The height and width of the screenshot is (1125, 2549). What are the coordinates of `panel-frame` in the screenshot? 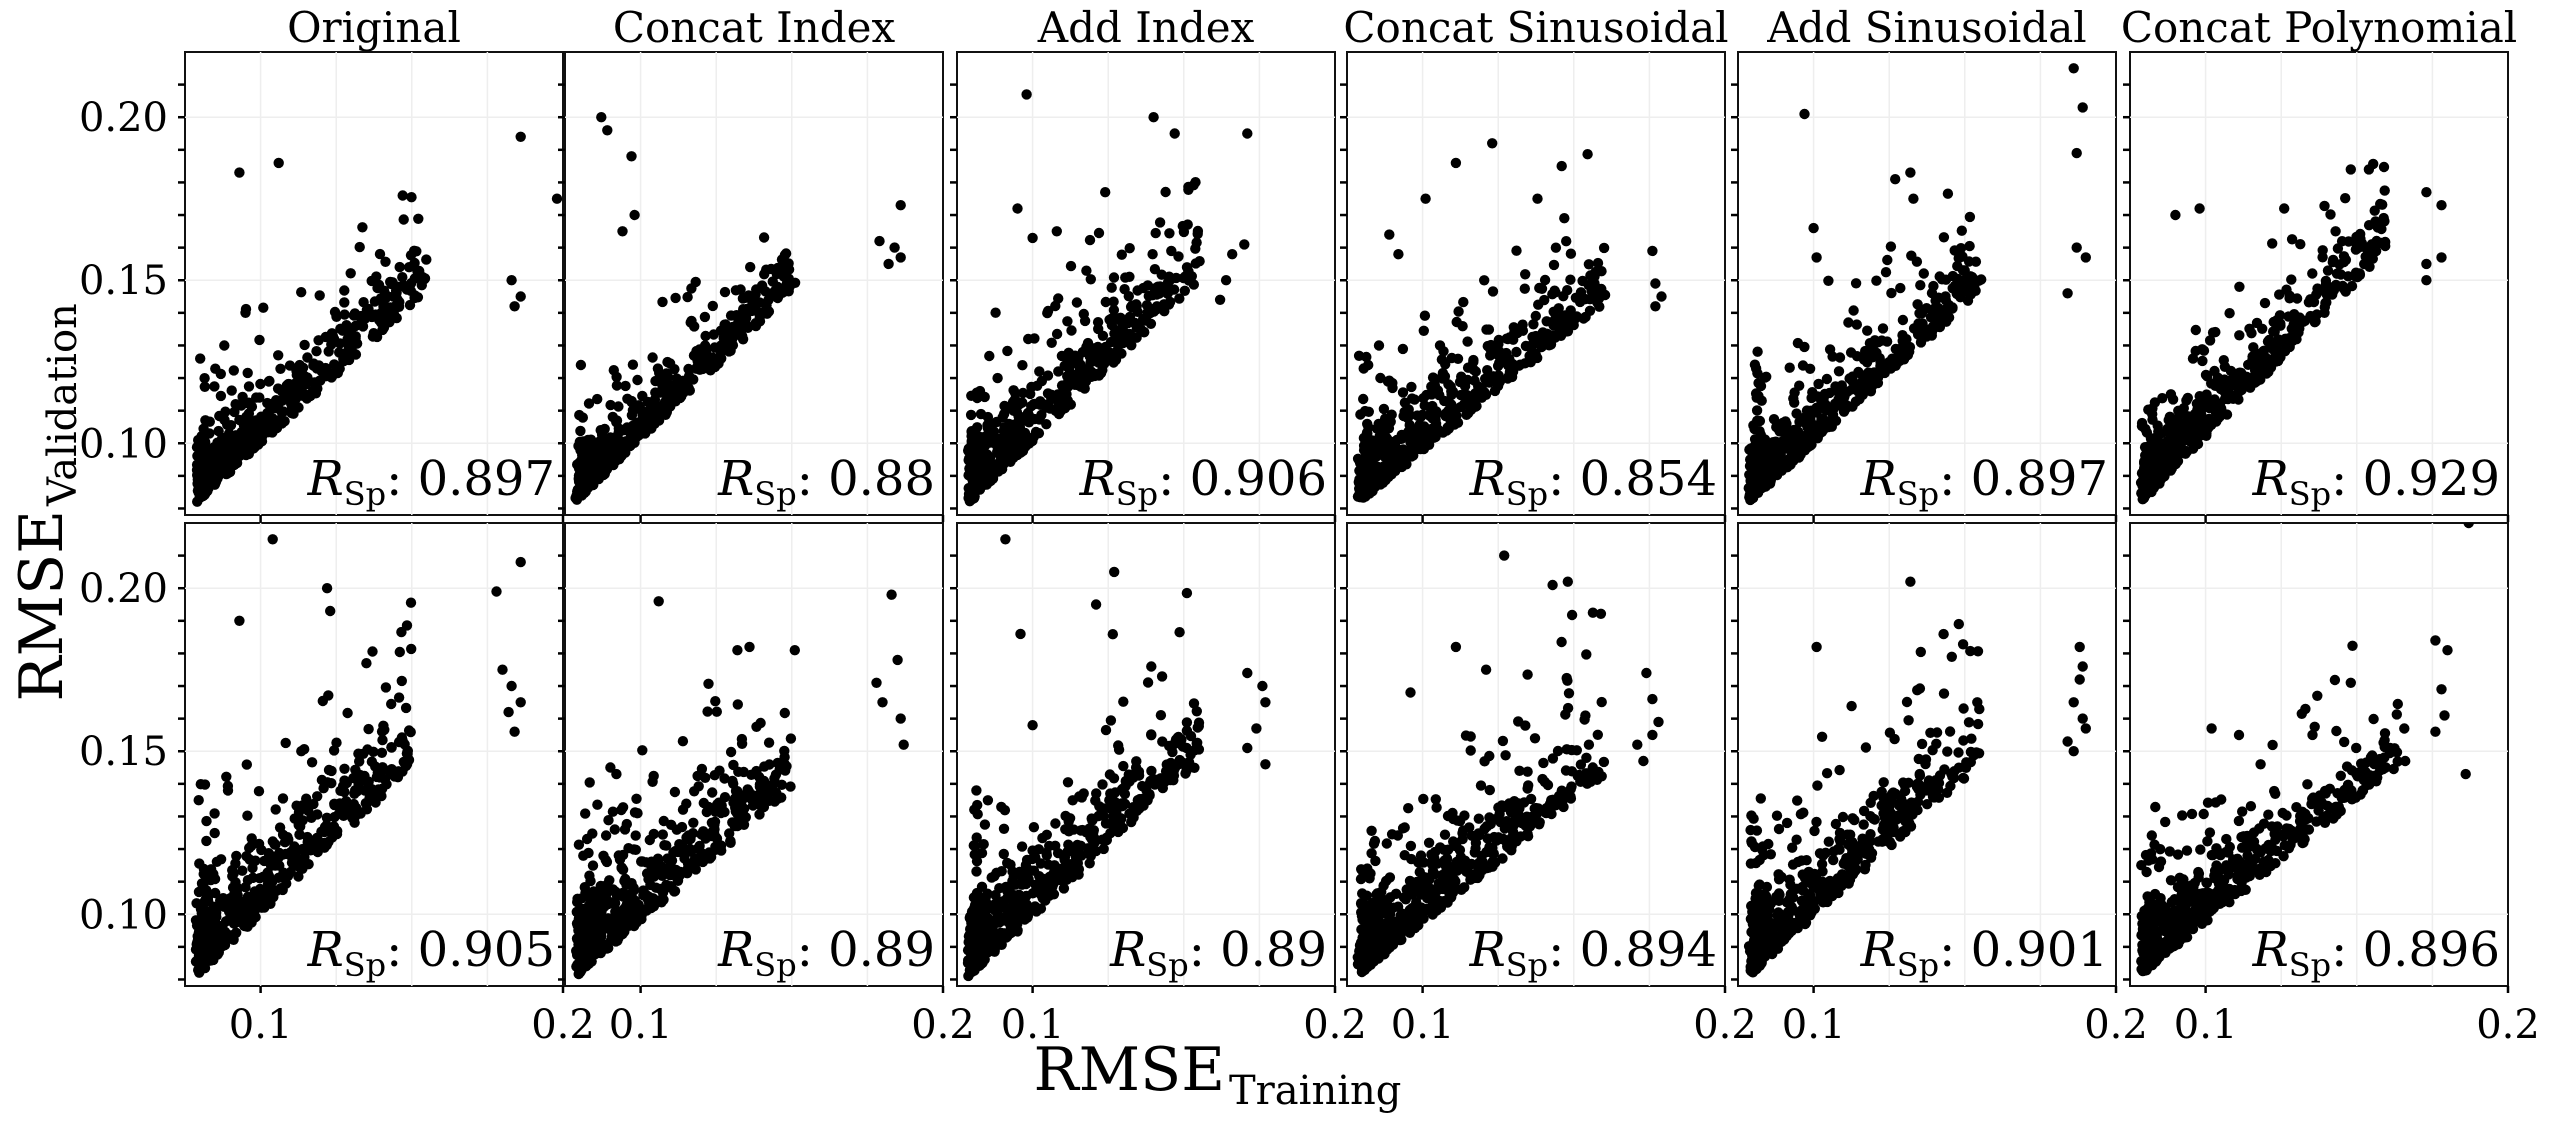 It's located at (2319, 283).